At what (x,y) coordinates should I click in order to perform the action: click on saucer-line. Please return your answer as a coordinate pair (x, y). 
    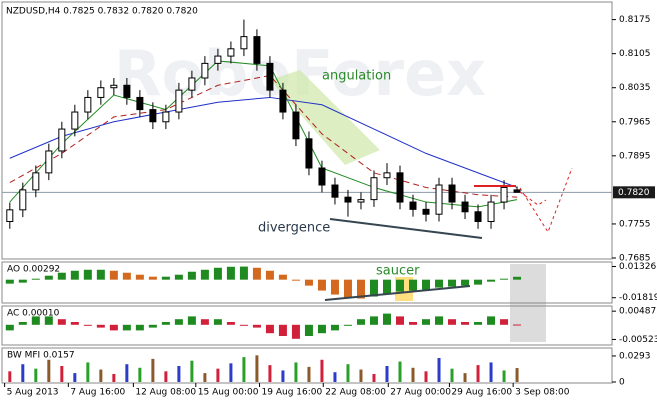
    Looking at the image, I should click on (397, 293).